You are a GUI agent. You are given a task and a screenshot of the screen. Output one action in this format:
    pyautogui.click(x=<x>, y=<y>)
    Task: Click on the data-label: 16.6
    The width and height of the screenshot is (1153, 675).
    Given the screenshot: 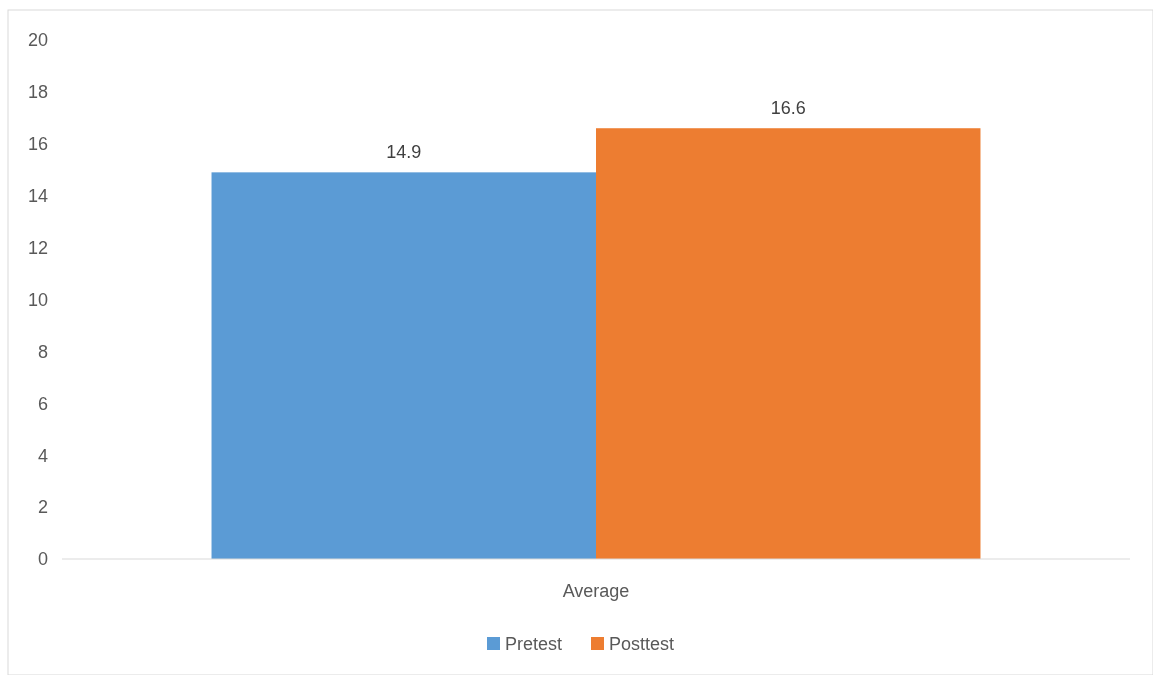 What is the action you would take?
    pyautogui.click(x=788, y=108)
    